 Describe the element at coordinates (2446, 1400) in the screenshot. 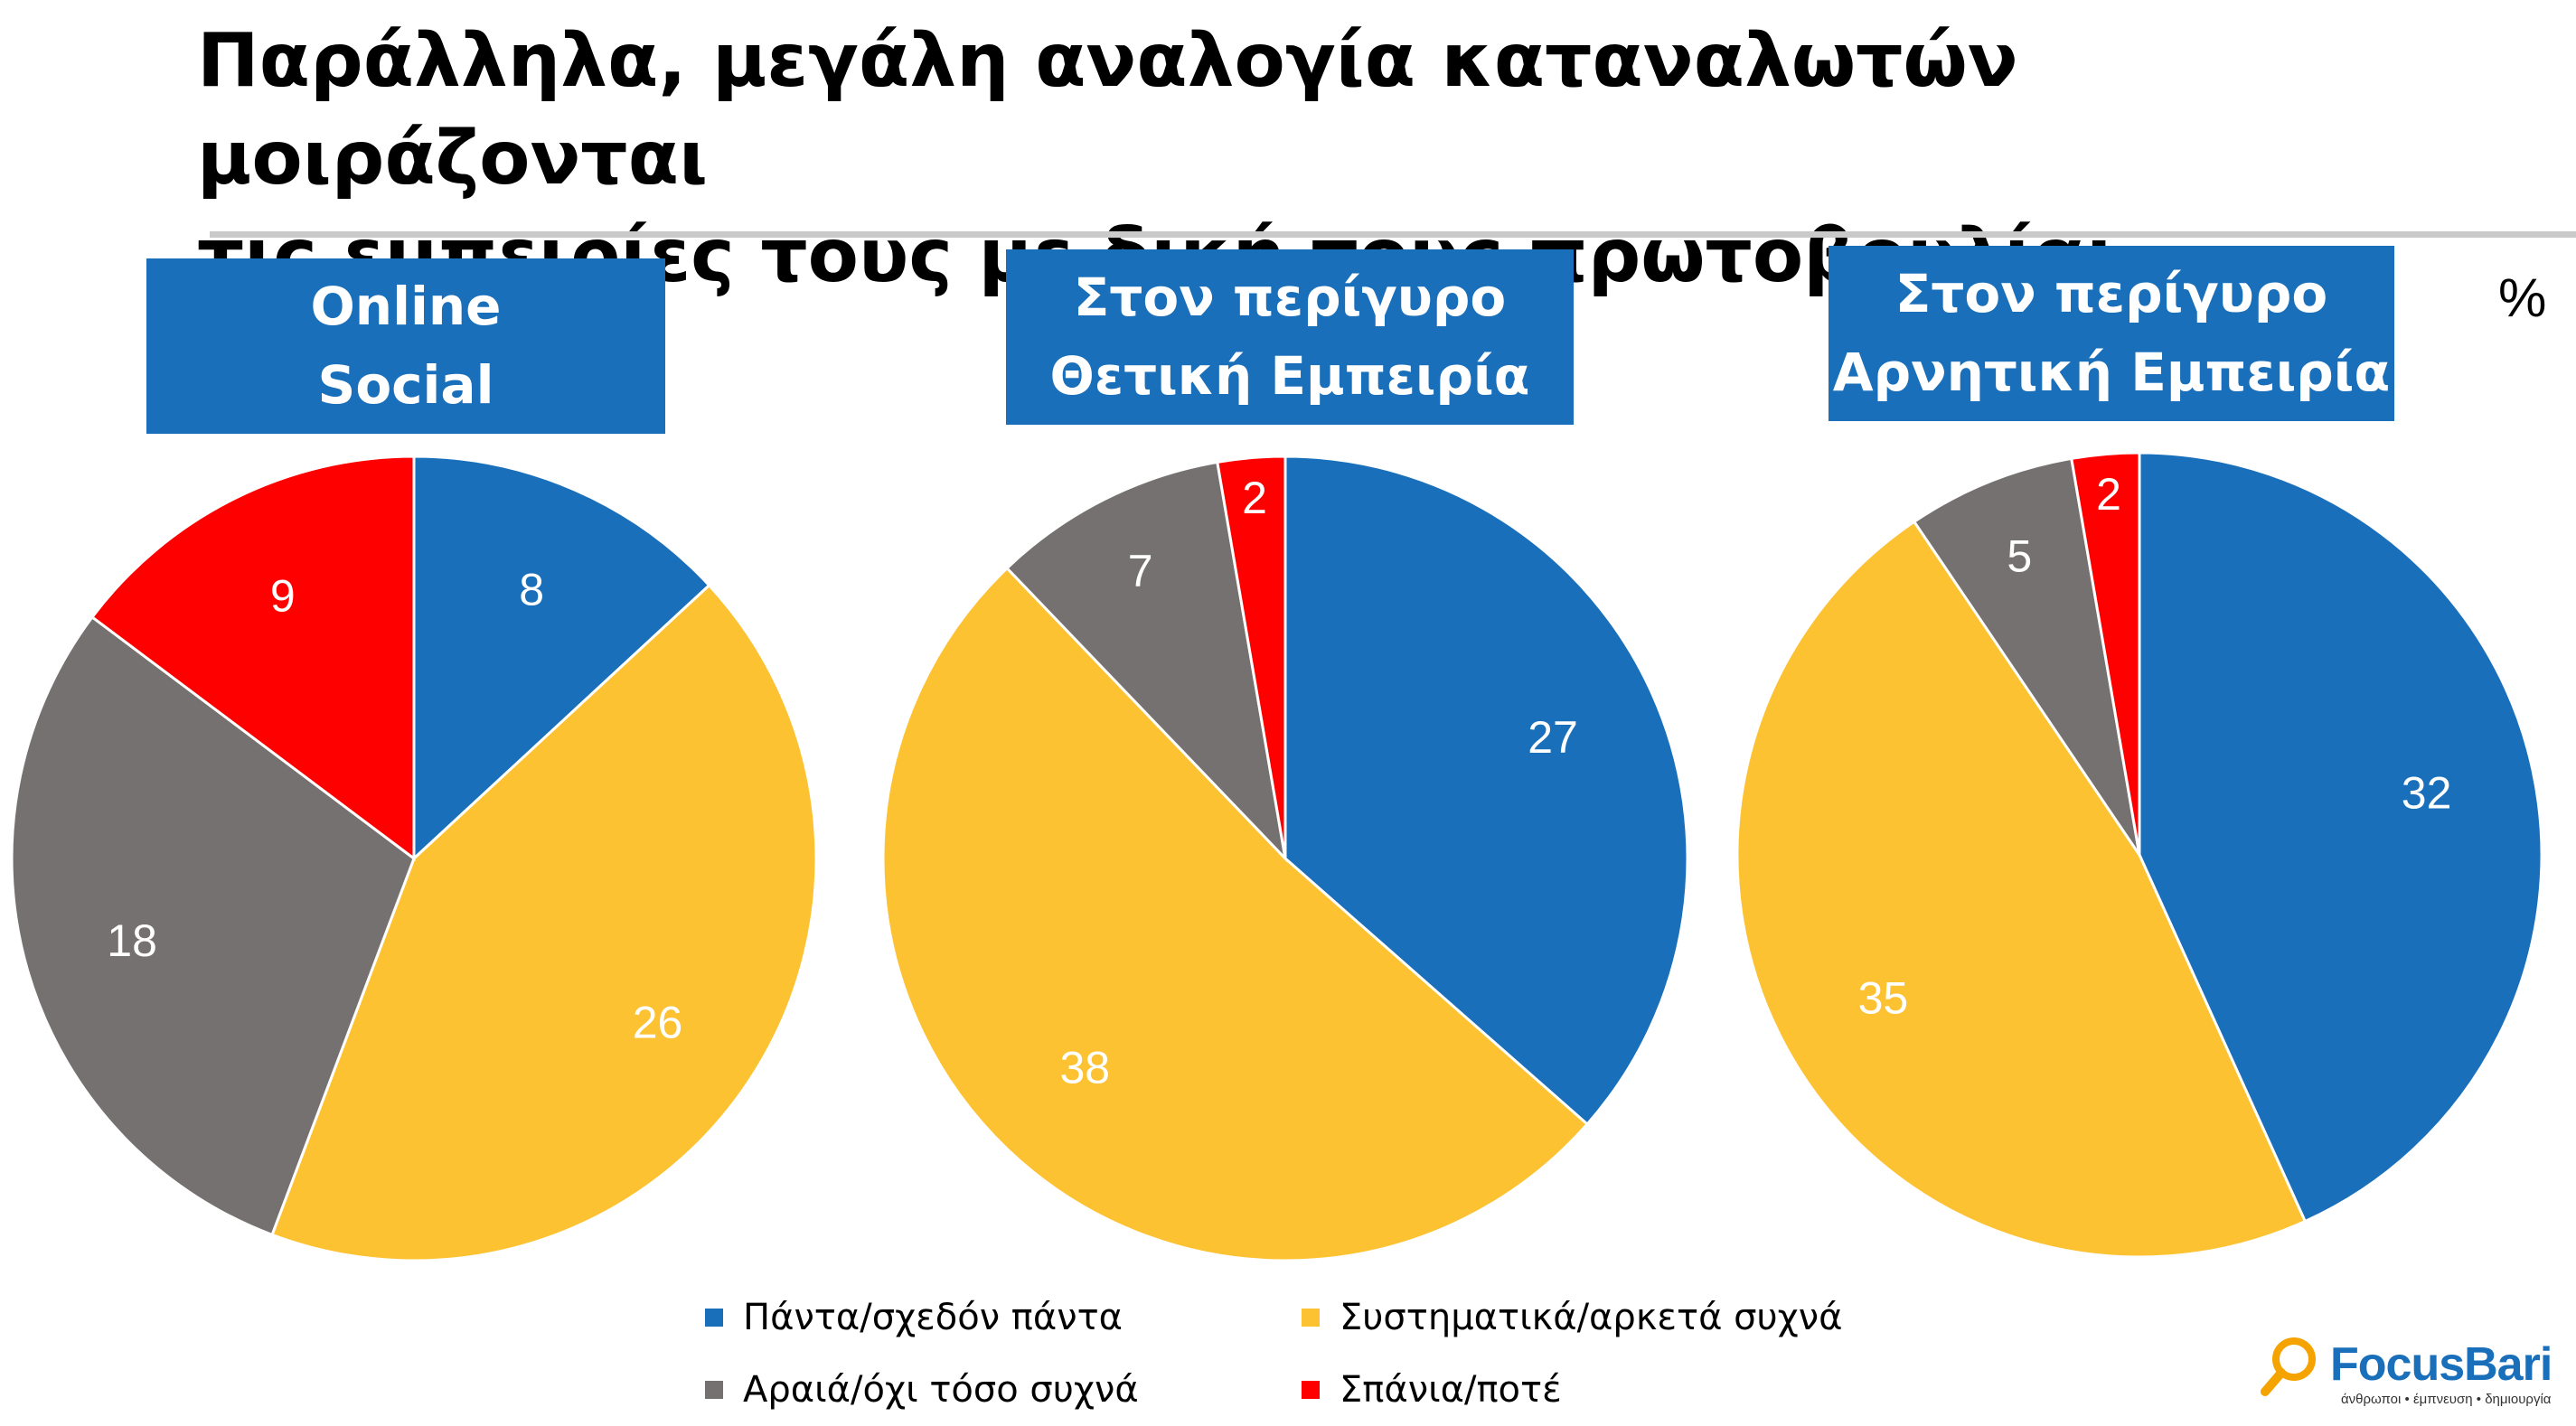

I see `logo-tagline: άνθρωποι • έμπνευση • δημιουργία` at that location.